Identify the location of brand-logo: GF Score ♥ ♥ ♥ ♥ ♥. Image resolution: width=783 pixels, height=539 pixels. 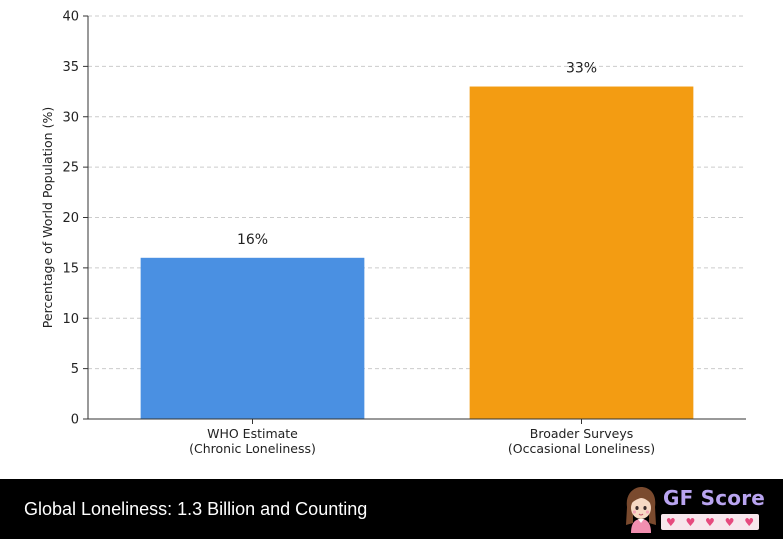
(694, 509).